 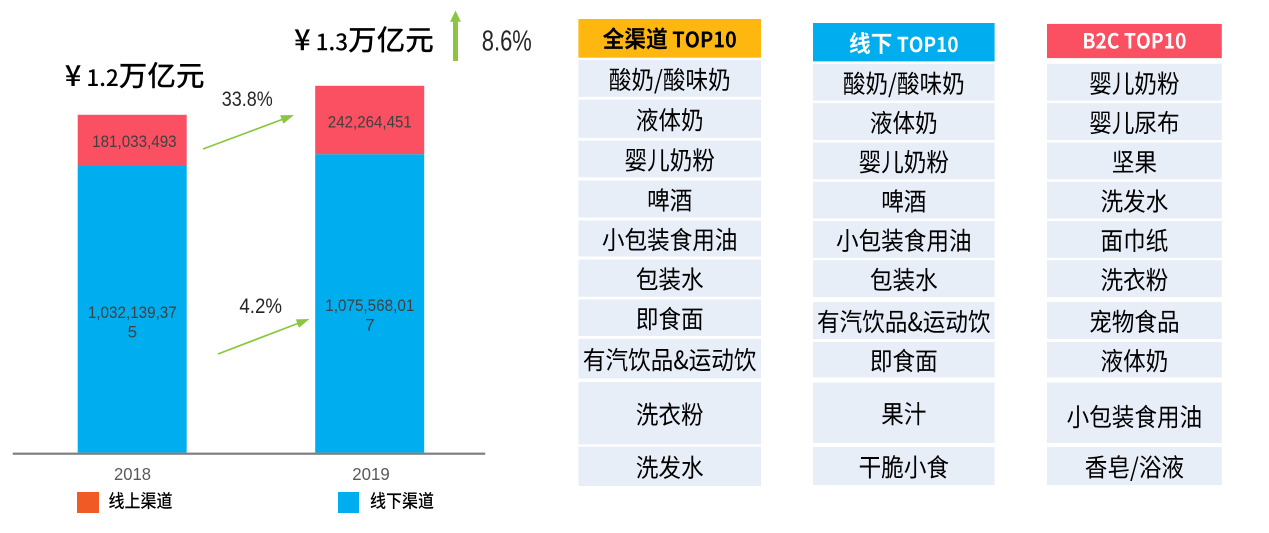 What do you see at coordinates (132, 332) in the screenshot?
I see `svg-text: 5` at bounding box center [132, 332].